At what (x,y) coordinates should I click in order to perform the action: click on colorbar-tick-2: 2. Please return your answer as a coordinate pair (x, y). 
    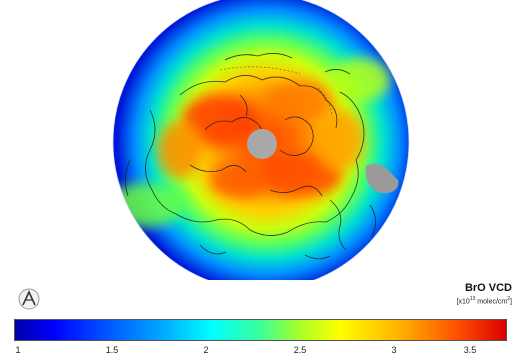
    Looking at the image, I should click on (206, 350).